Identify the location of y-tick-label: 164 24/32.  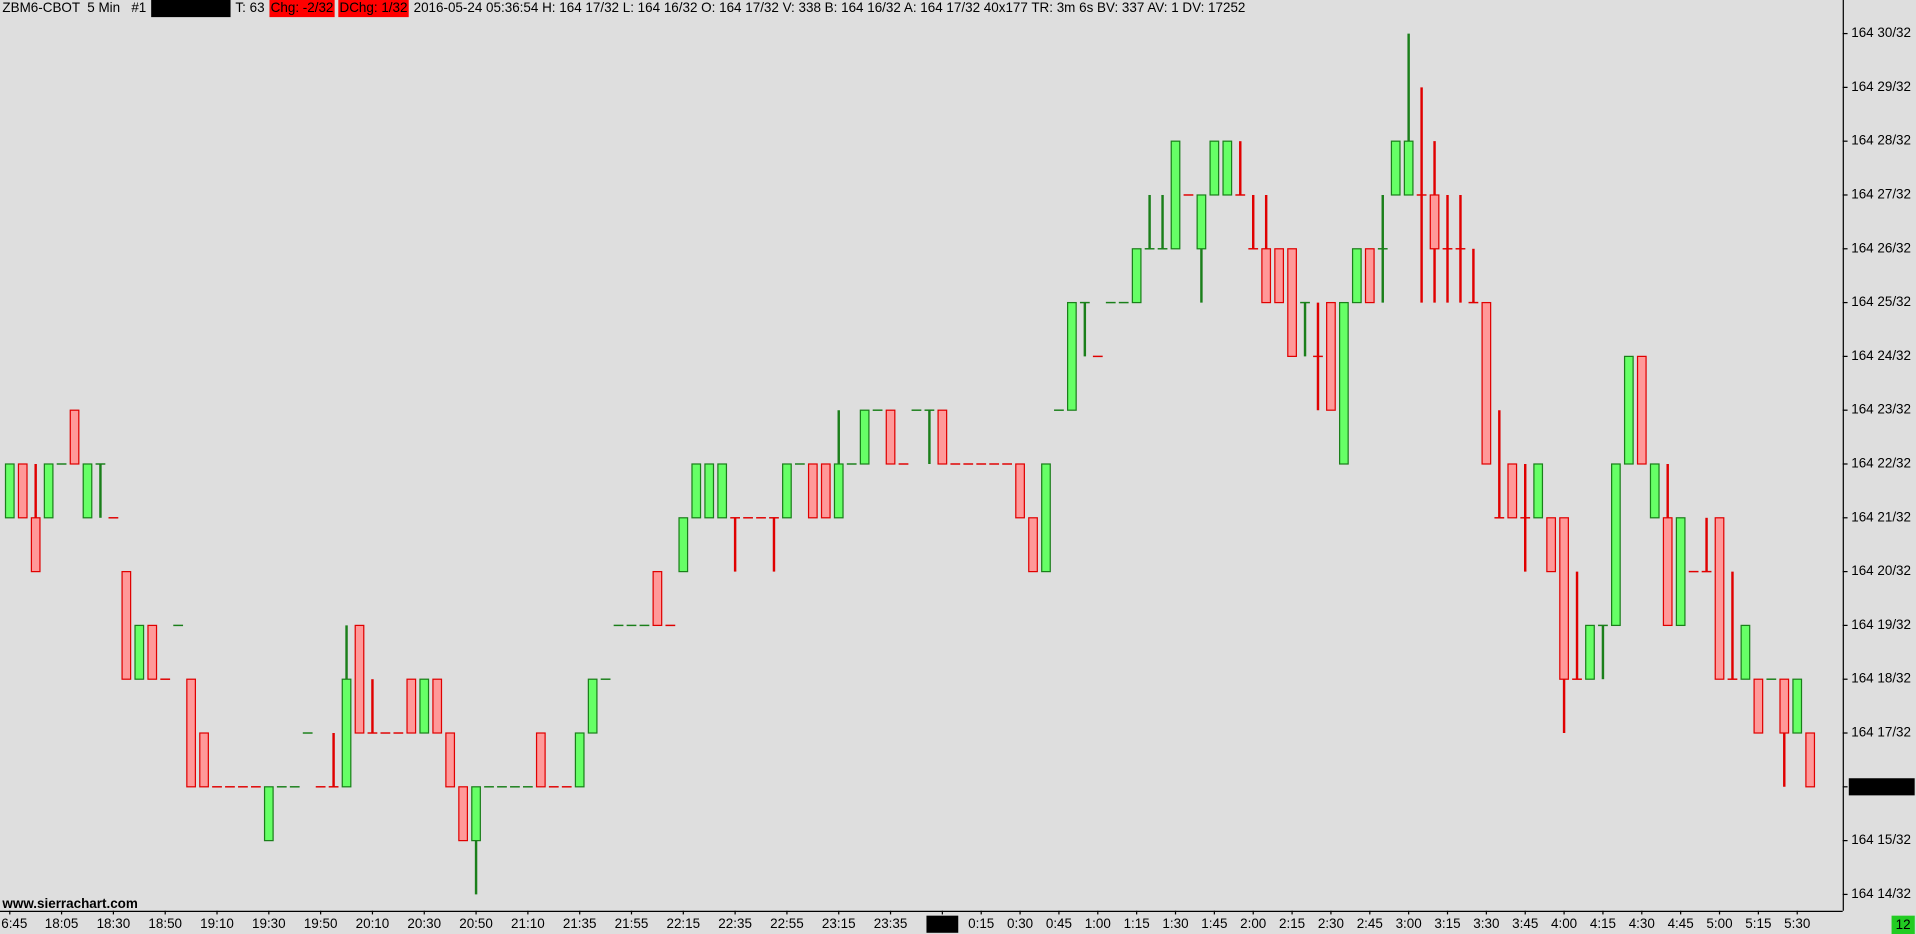
(1881, 355).